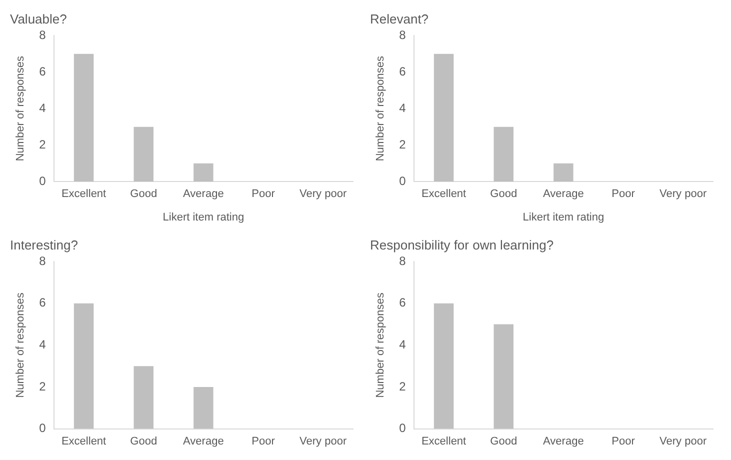  What do you see at coordinates (399, 18) in the screenshot?
I see `chart-title: Relevant?` at bounding box center [399, 18].